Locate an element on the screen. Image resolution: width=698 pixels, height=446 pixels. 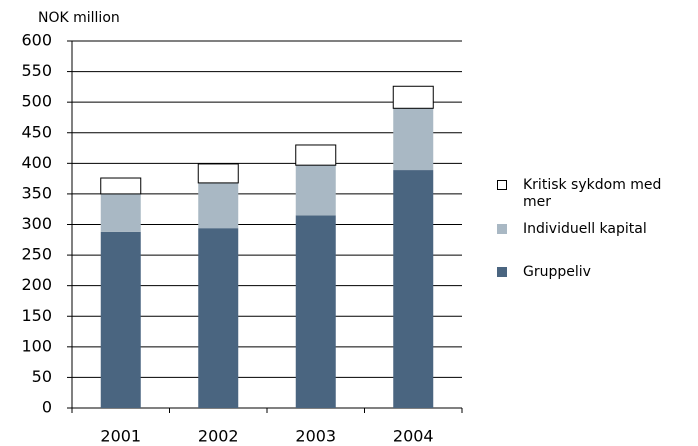
legend-item: Gruppeliv is located at coordinates (587, 272).